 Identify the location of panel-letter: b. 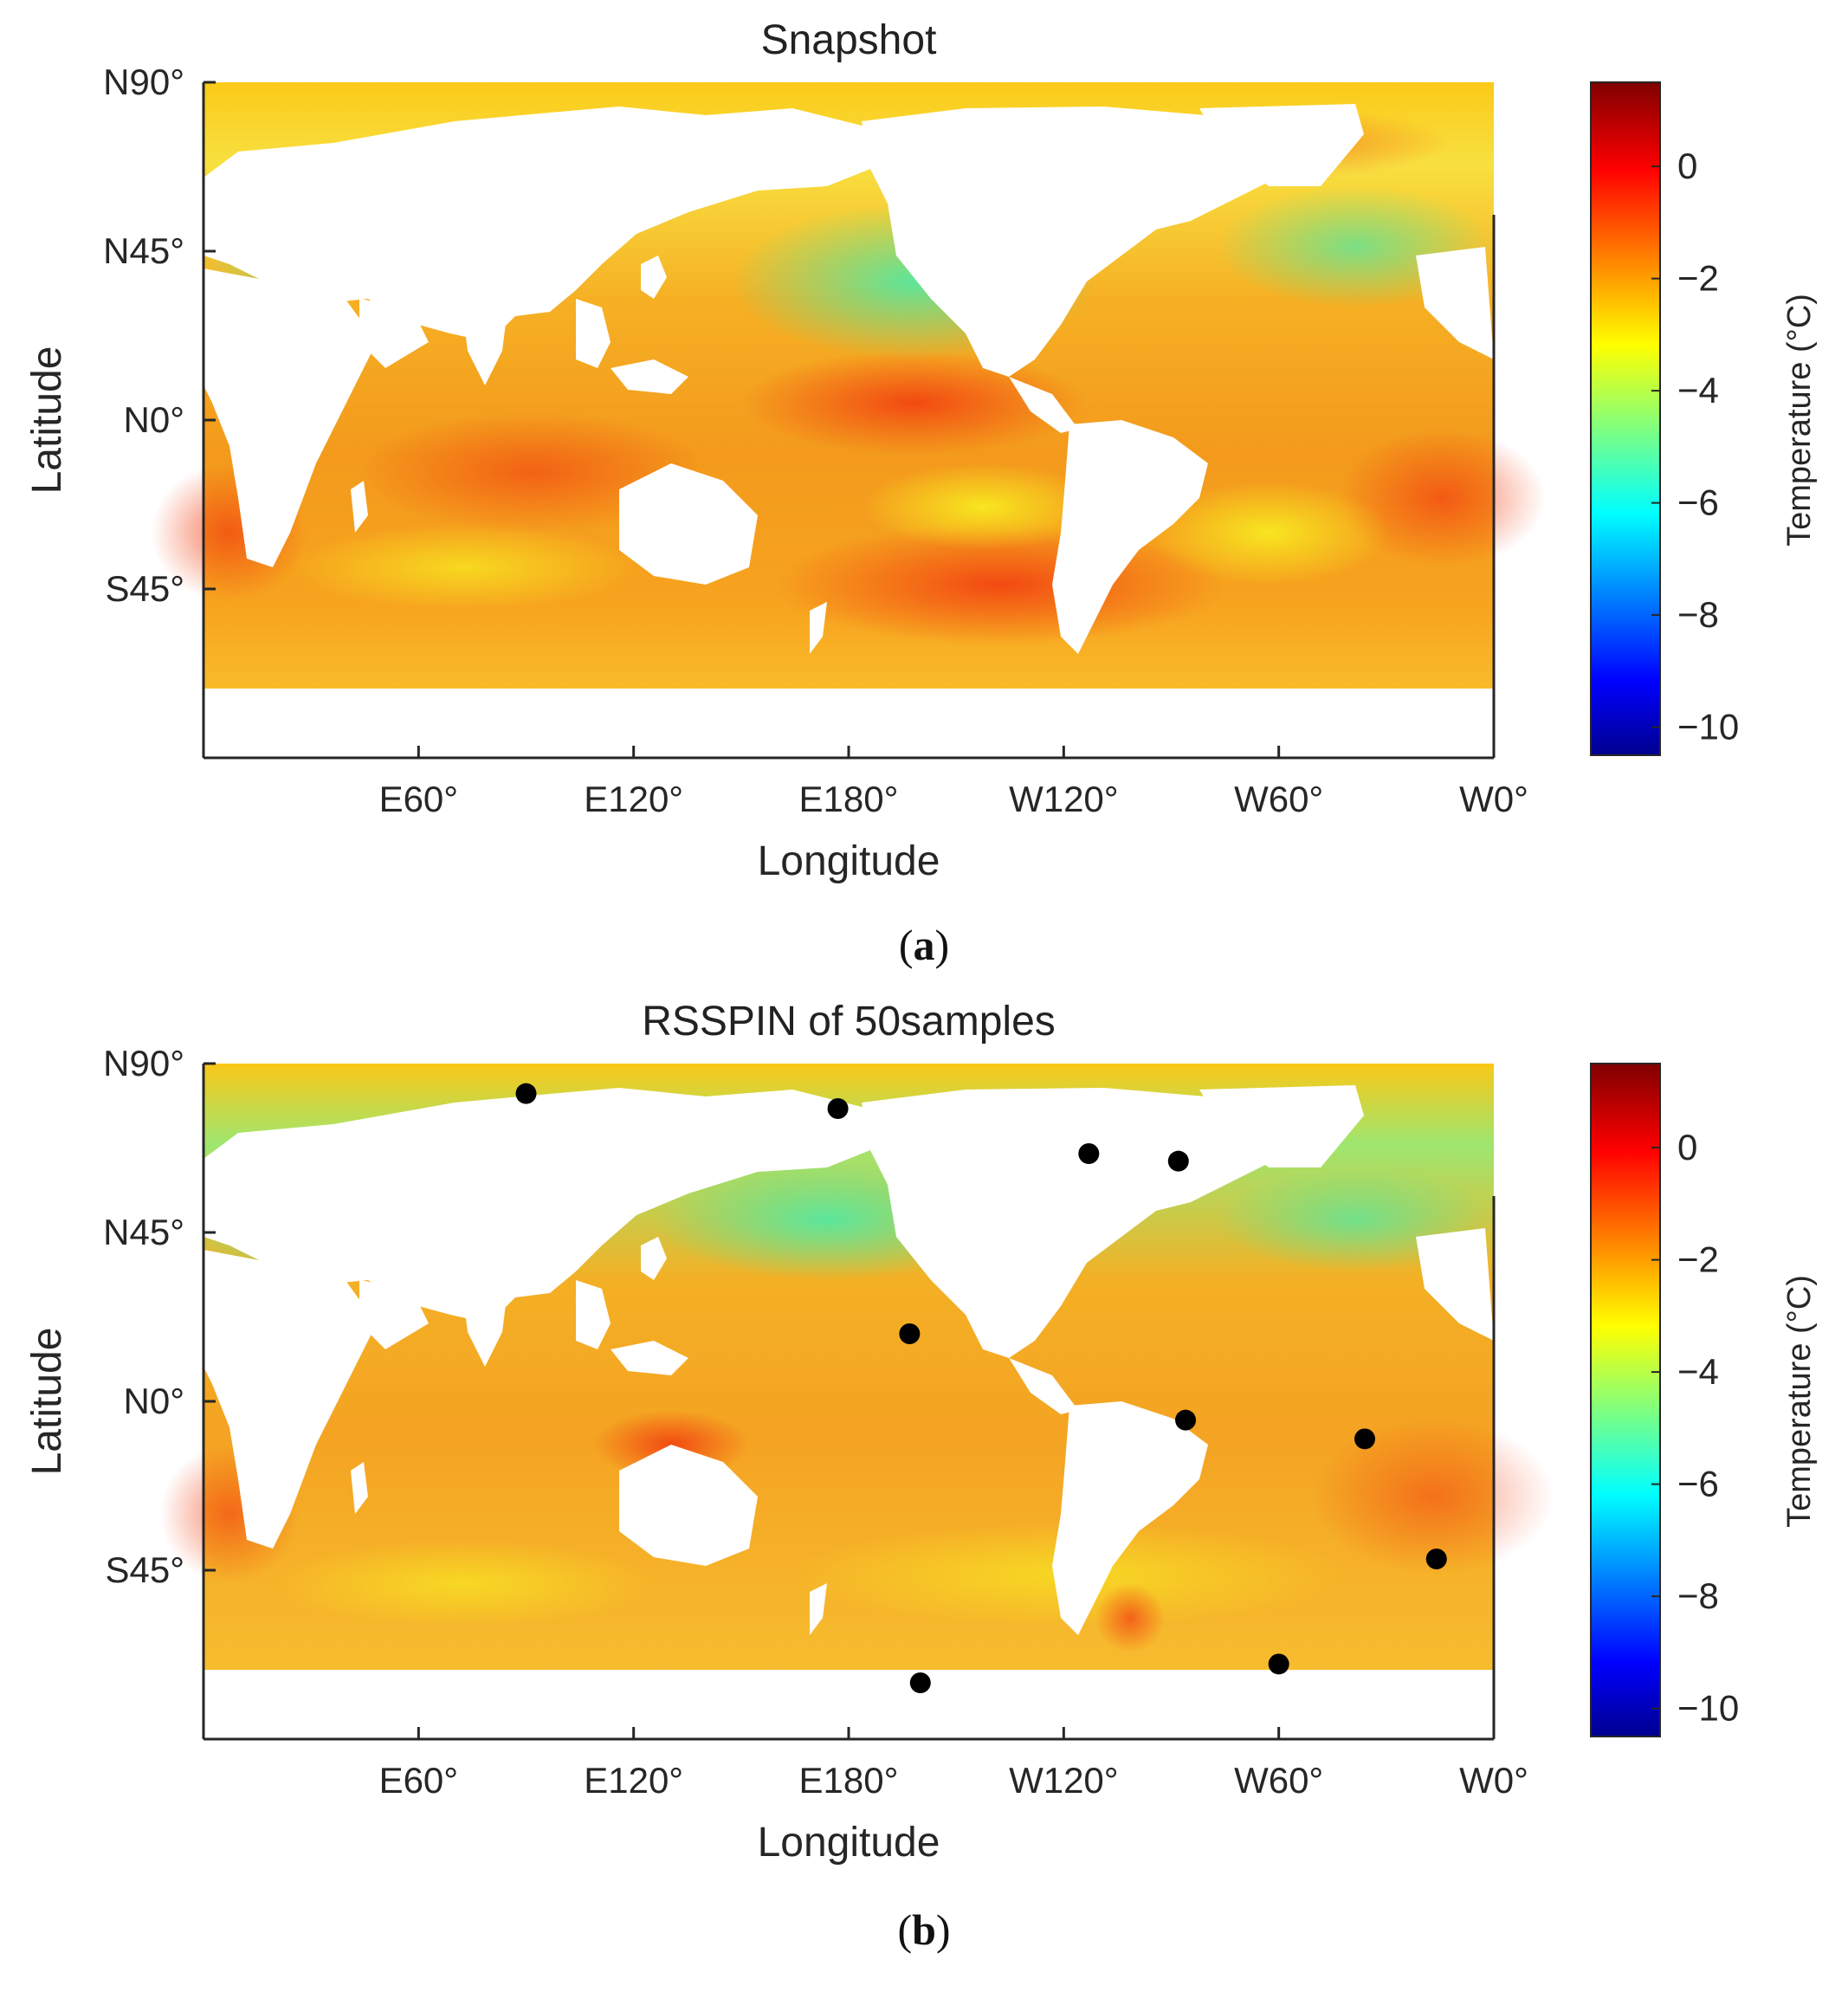
(924, 1929).